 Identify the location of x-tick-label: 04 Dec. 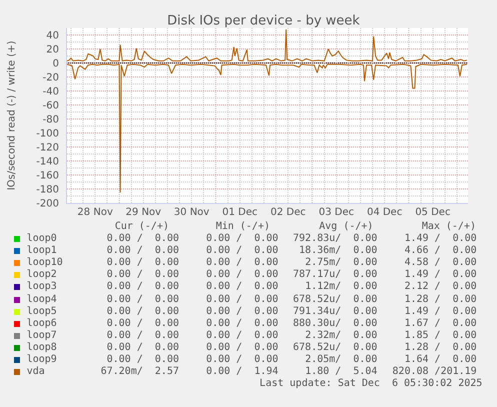
(384, 212).